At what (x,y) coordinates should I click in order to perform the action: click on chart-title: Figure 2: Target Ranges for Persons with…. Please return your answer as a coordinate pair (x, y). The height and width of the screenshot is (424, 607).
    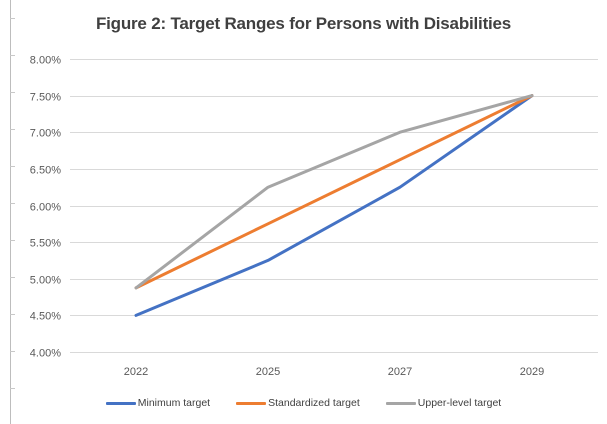
    Looking at the image, I should click on (303, 23).